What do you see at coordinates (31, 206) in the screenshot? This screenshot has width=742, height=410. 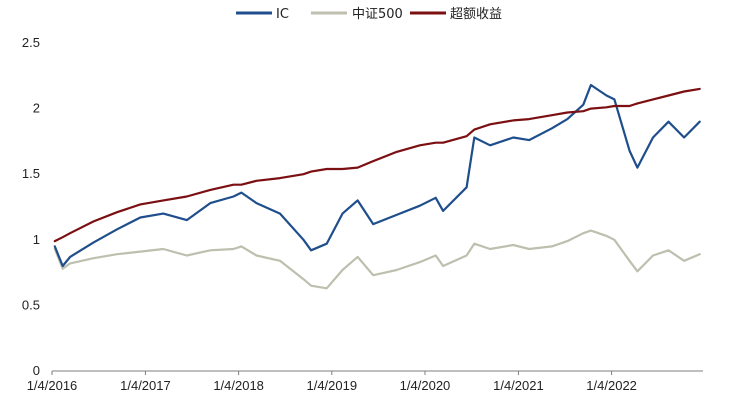 I see `y-axis-ticks: 0 0.5 1 1.5 2 2.5` at bounding box center [31, 206].